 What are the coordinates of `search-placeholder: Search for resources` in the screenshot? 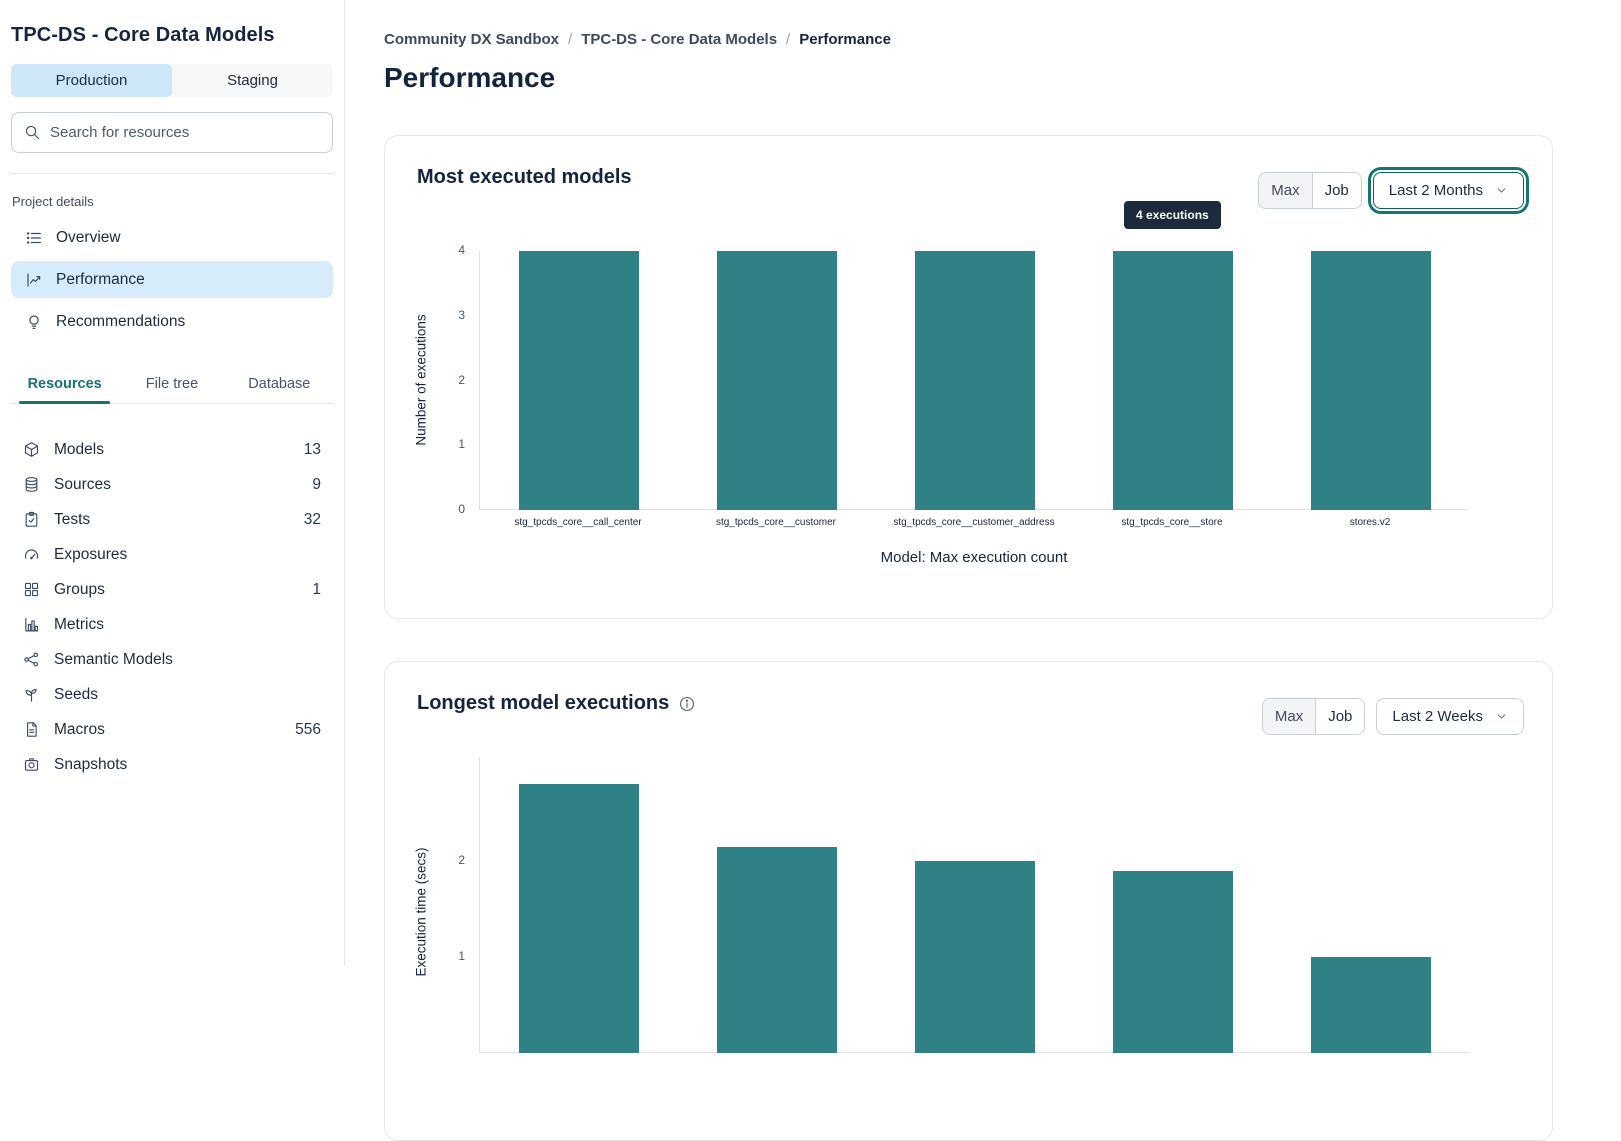 It's located at (120, 132).